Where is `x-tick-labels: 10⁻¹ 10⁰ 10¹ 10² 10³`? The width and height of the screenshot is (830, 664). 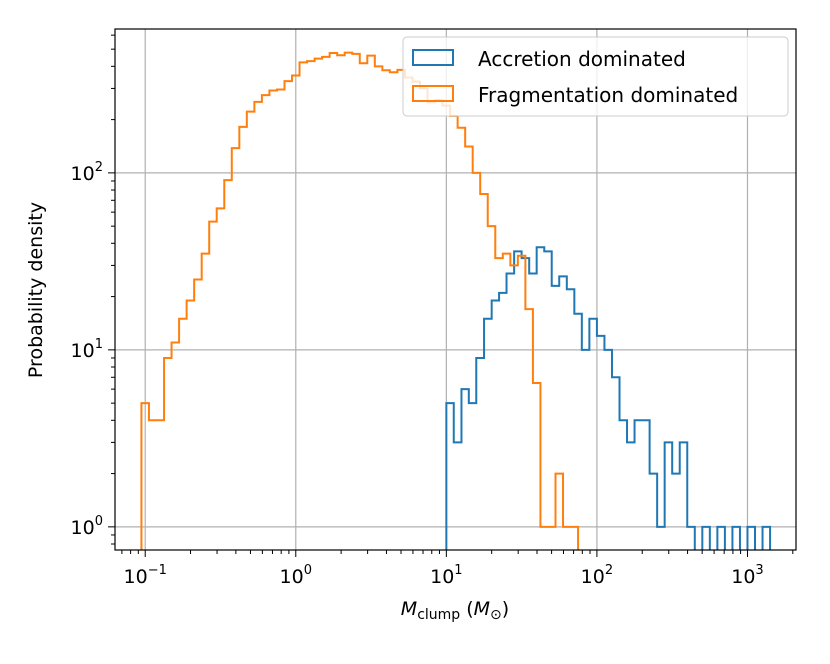 x-tick-labels: 10⁻¹ 10⁰ 10¹ 10² 10³ is located at coordinates (444, 575).